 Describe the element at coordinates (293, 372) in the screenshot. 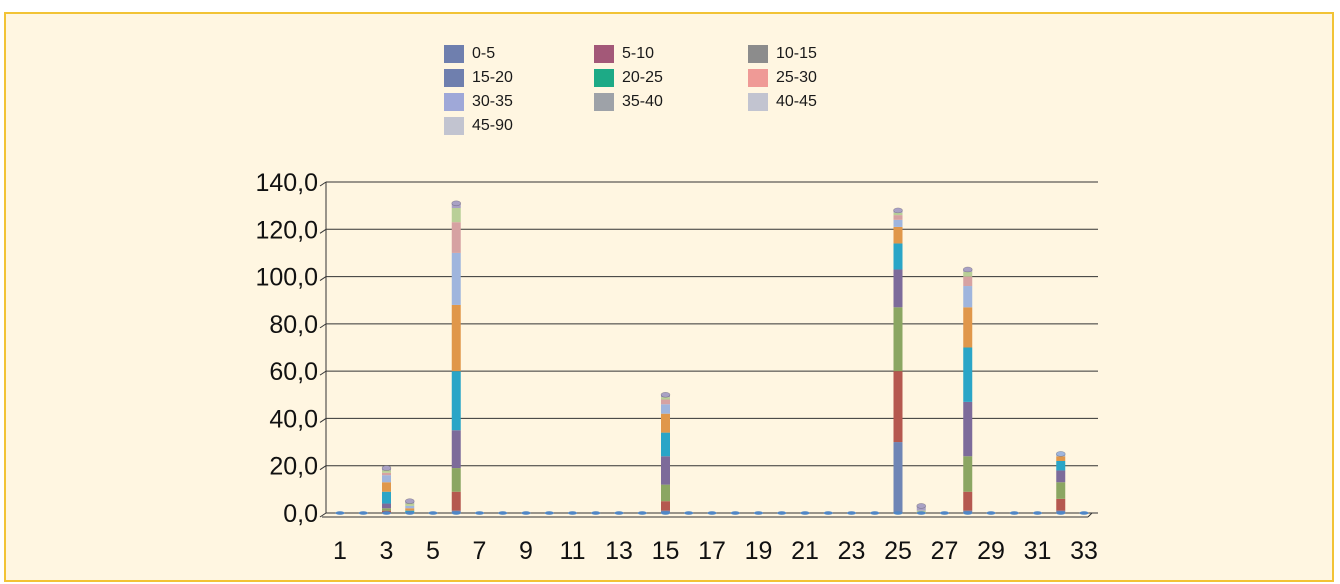

I see `y-tick-label: 60,0` at that location.